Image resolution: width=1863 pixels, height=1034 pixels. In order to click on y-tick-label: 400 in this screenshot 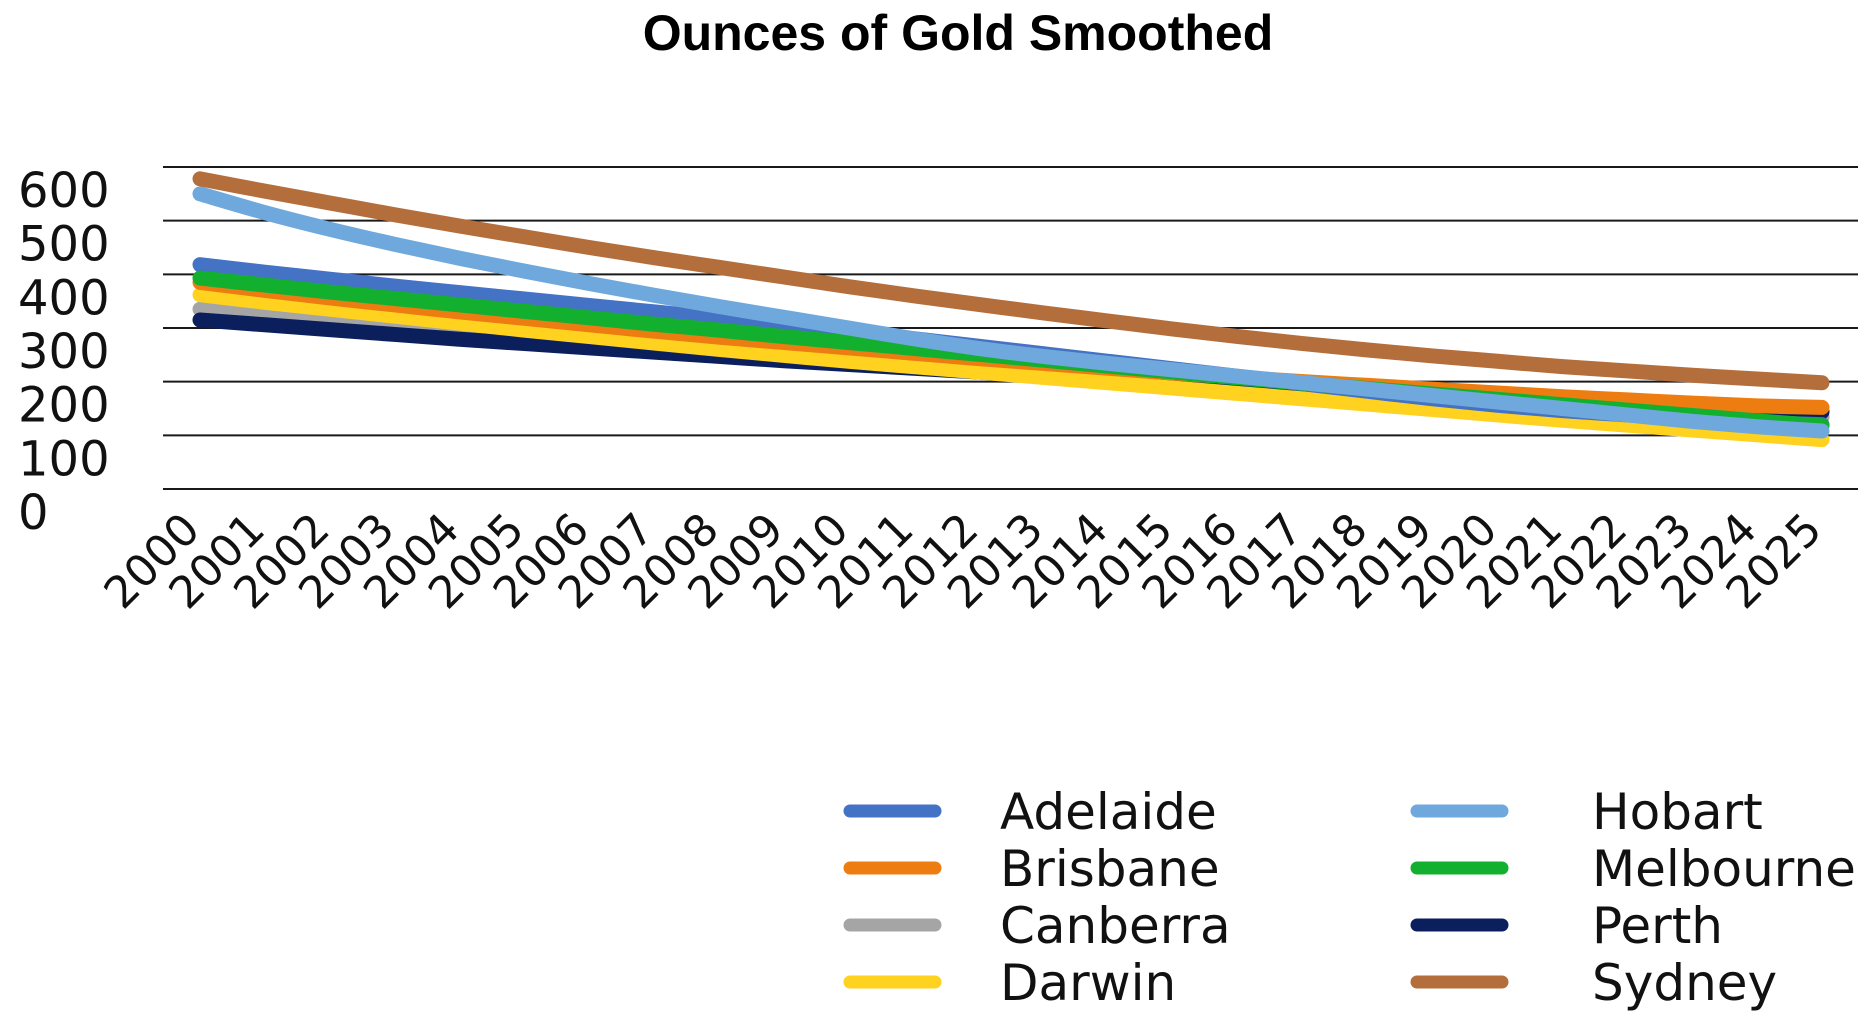, I will do `click(64, 298)`.